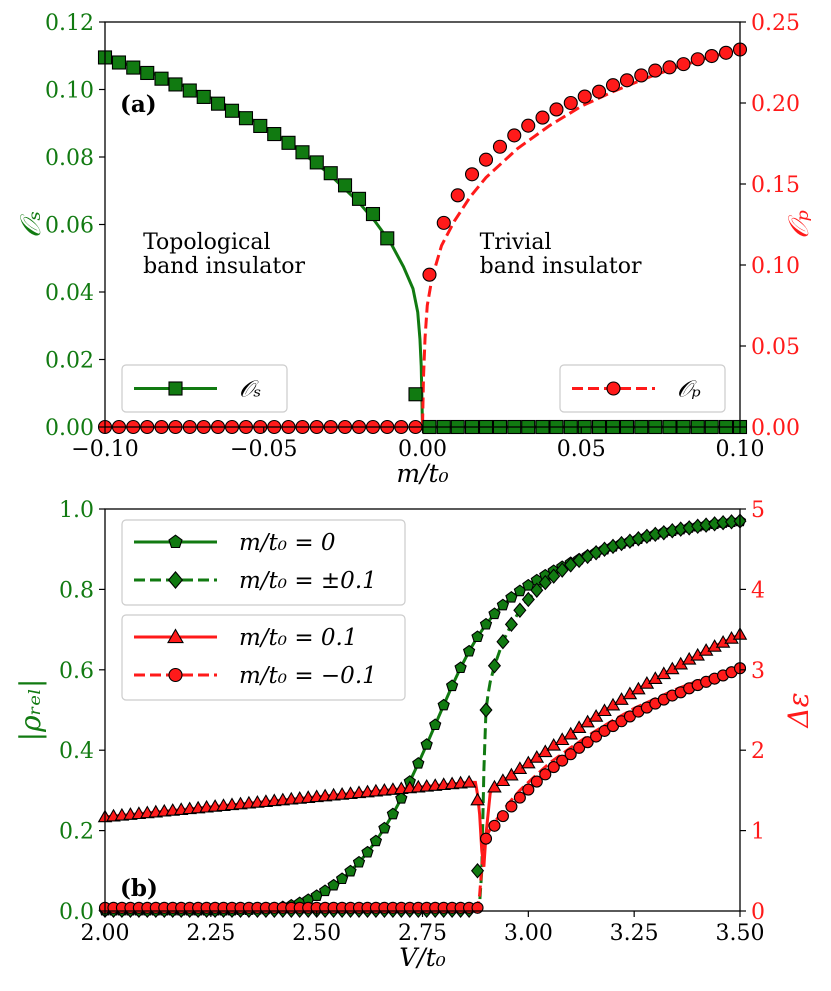  Describe the element at coordinates (206, 242) in the screenshot. I see `annotation-text: Topological` at that location.